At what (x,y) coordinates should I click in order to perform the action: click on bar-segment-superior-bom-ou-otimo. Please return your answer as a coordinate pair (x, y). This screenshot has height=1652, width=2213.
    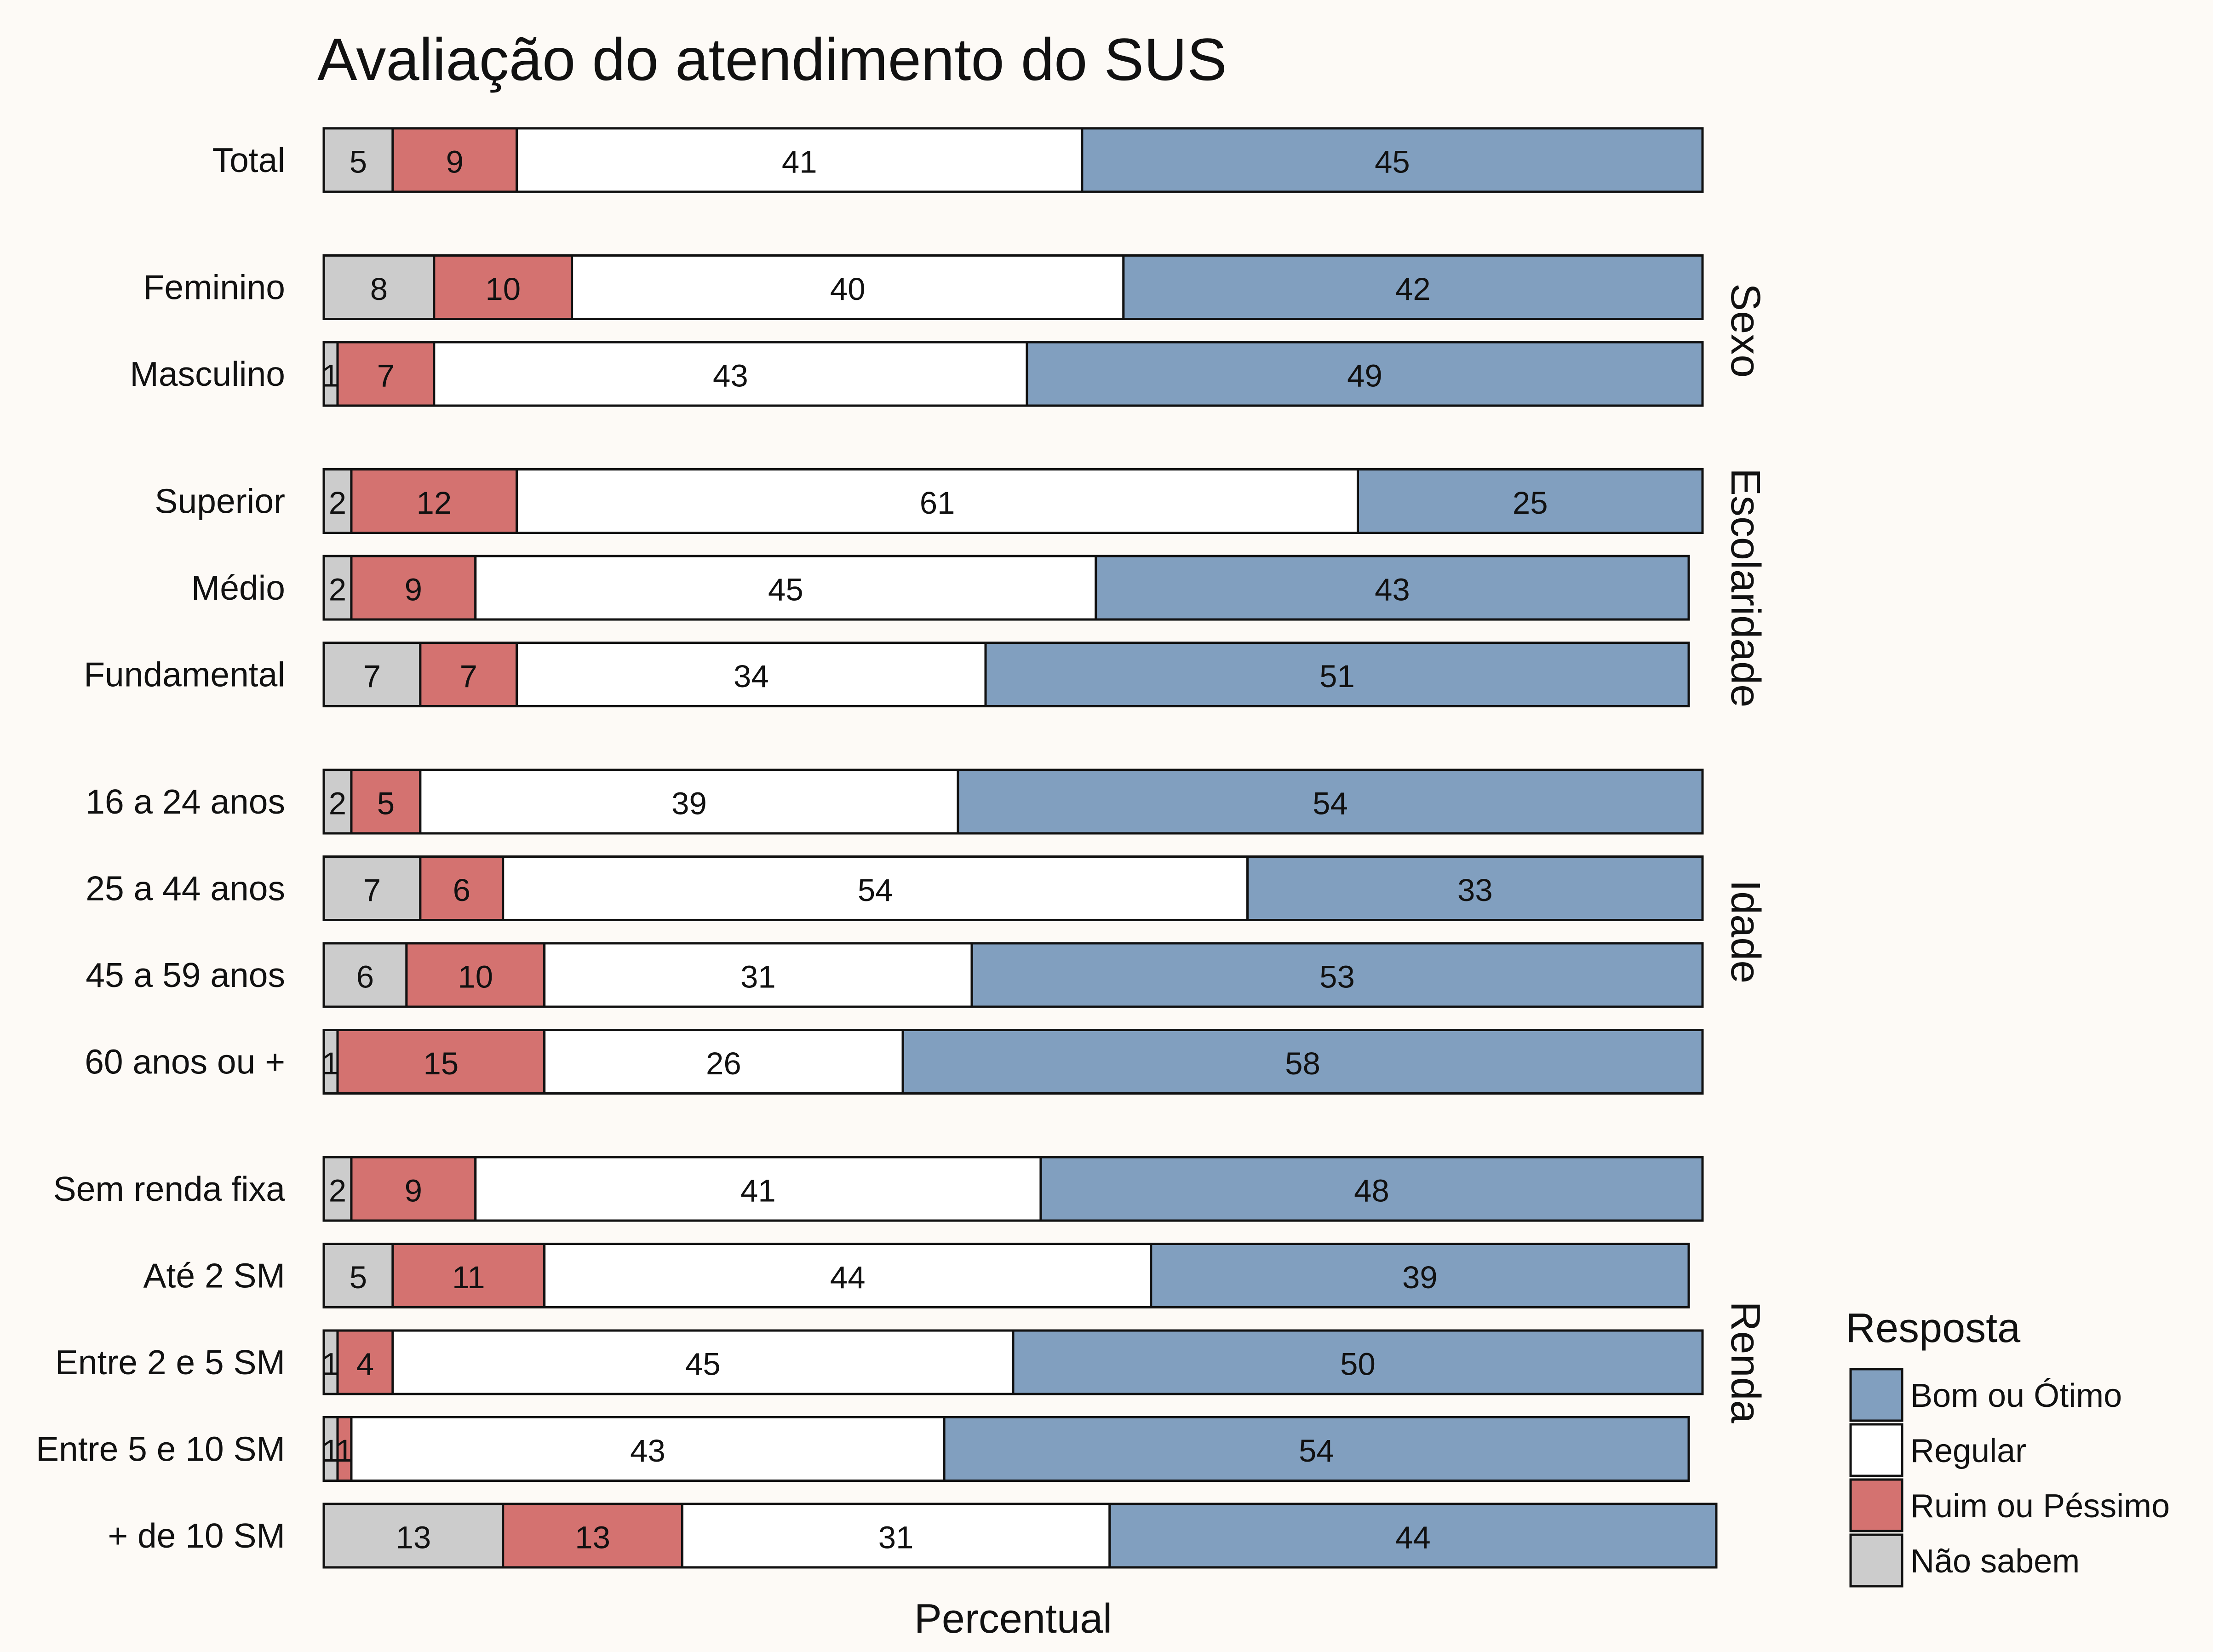
    Looking at the image, I should click on (1530, 501).